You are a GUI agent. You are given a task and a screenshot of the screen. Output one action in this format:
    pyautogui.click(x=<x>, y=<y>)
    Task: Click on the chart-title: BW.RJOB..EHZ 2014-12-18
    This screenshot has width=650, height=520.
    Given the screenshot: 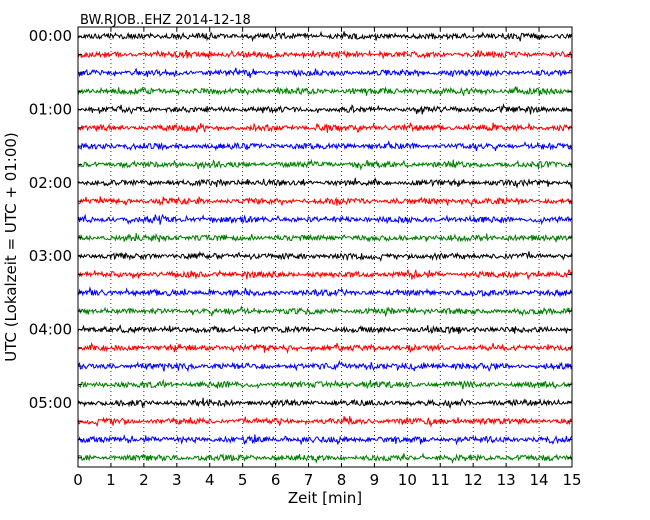 What is the action you would take?
    pyautogui.click(x=165, y=20)
    